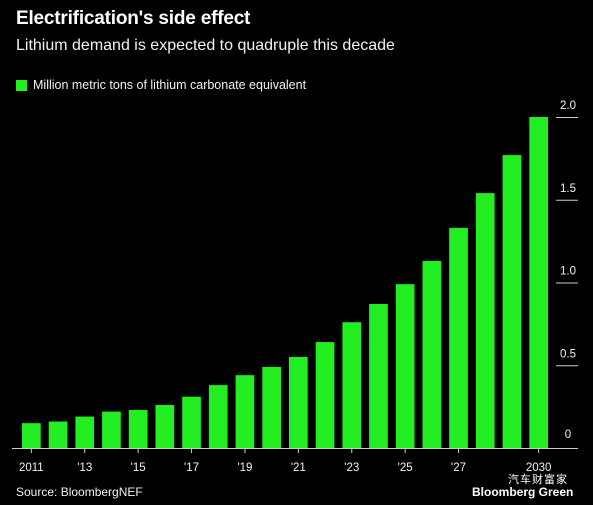 The height and width of the screenshot is (505, 593). I want to click on bar-2014, so click(111, 429).